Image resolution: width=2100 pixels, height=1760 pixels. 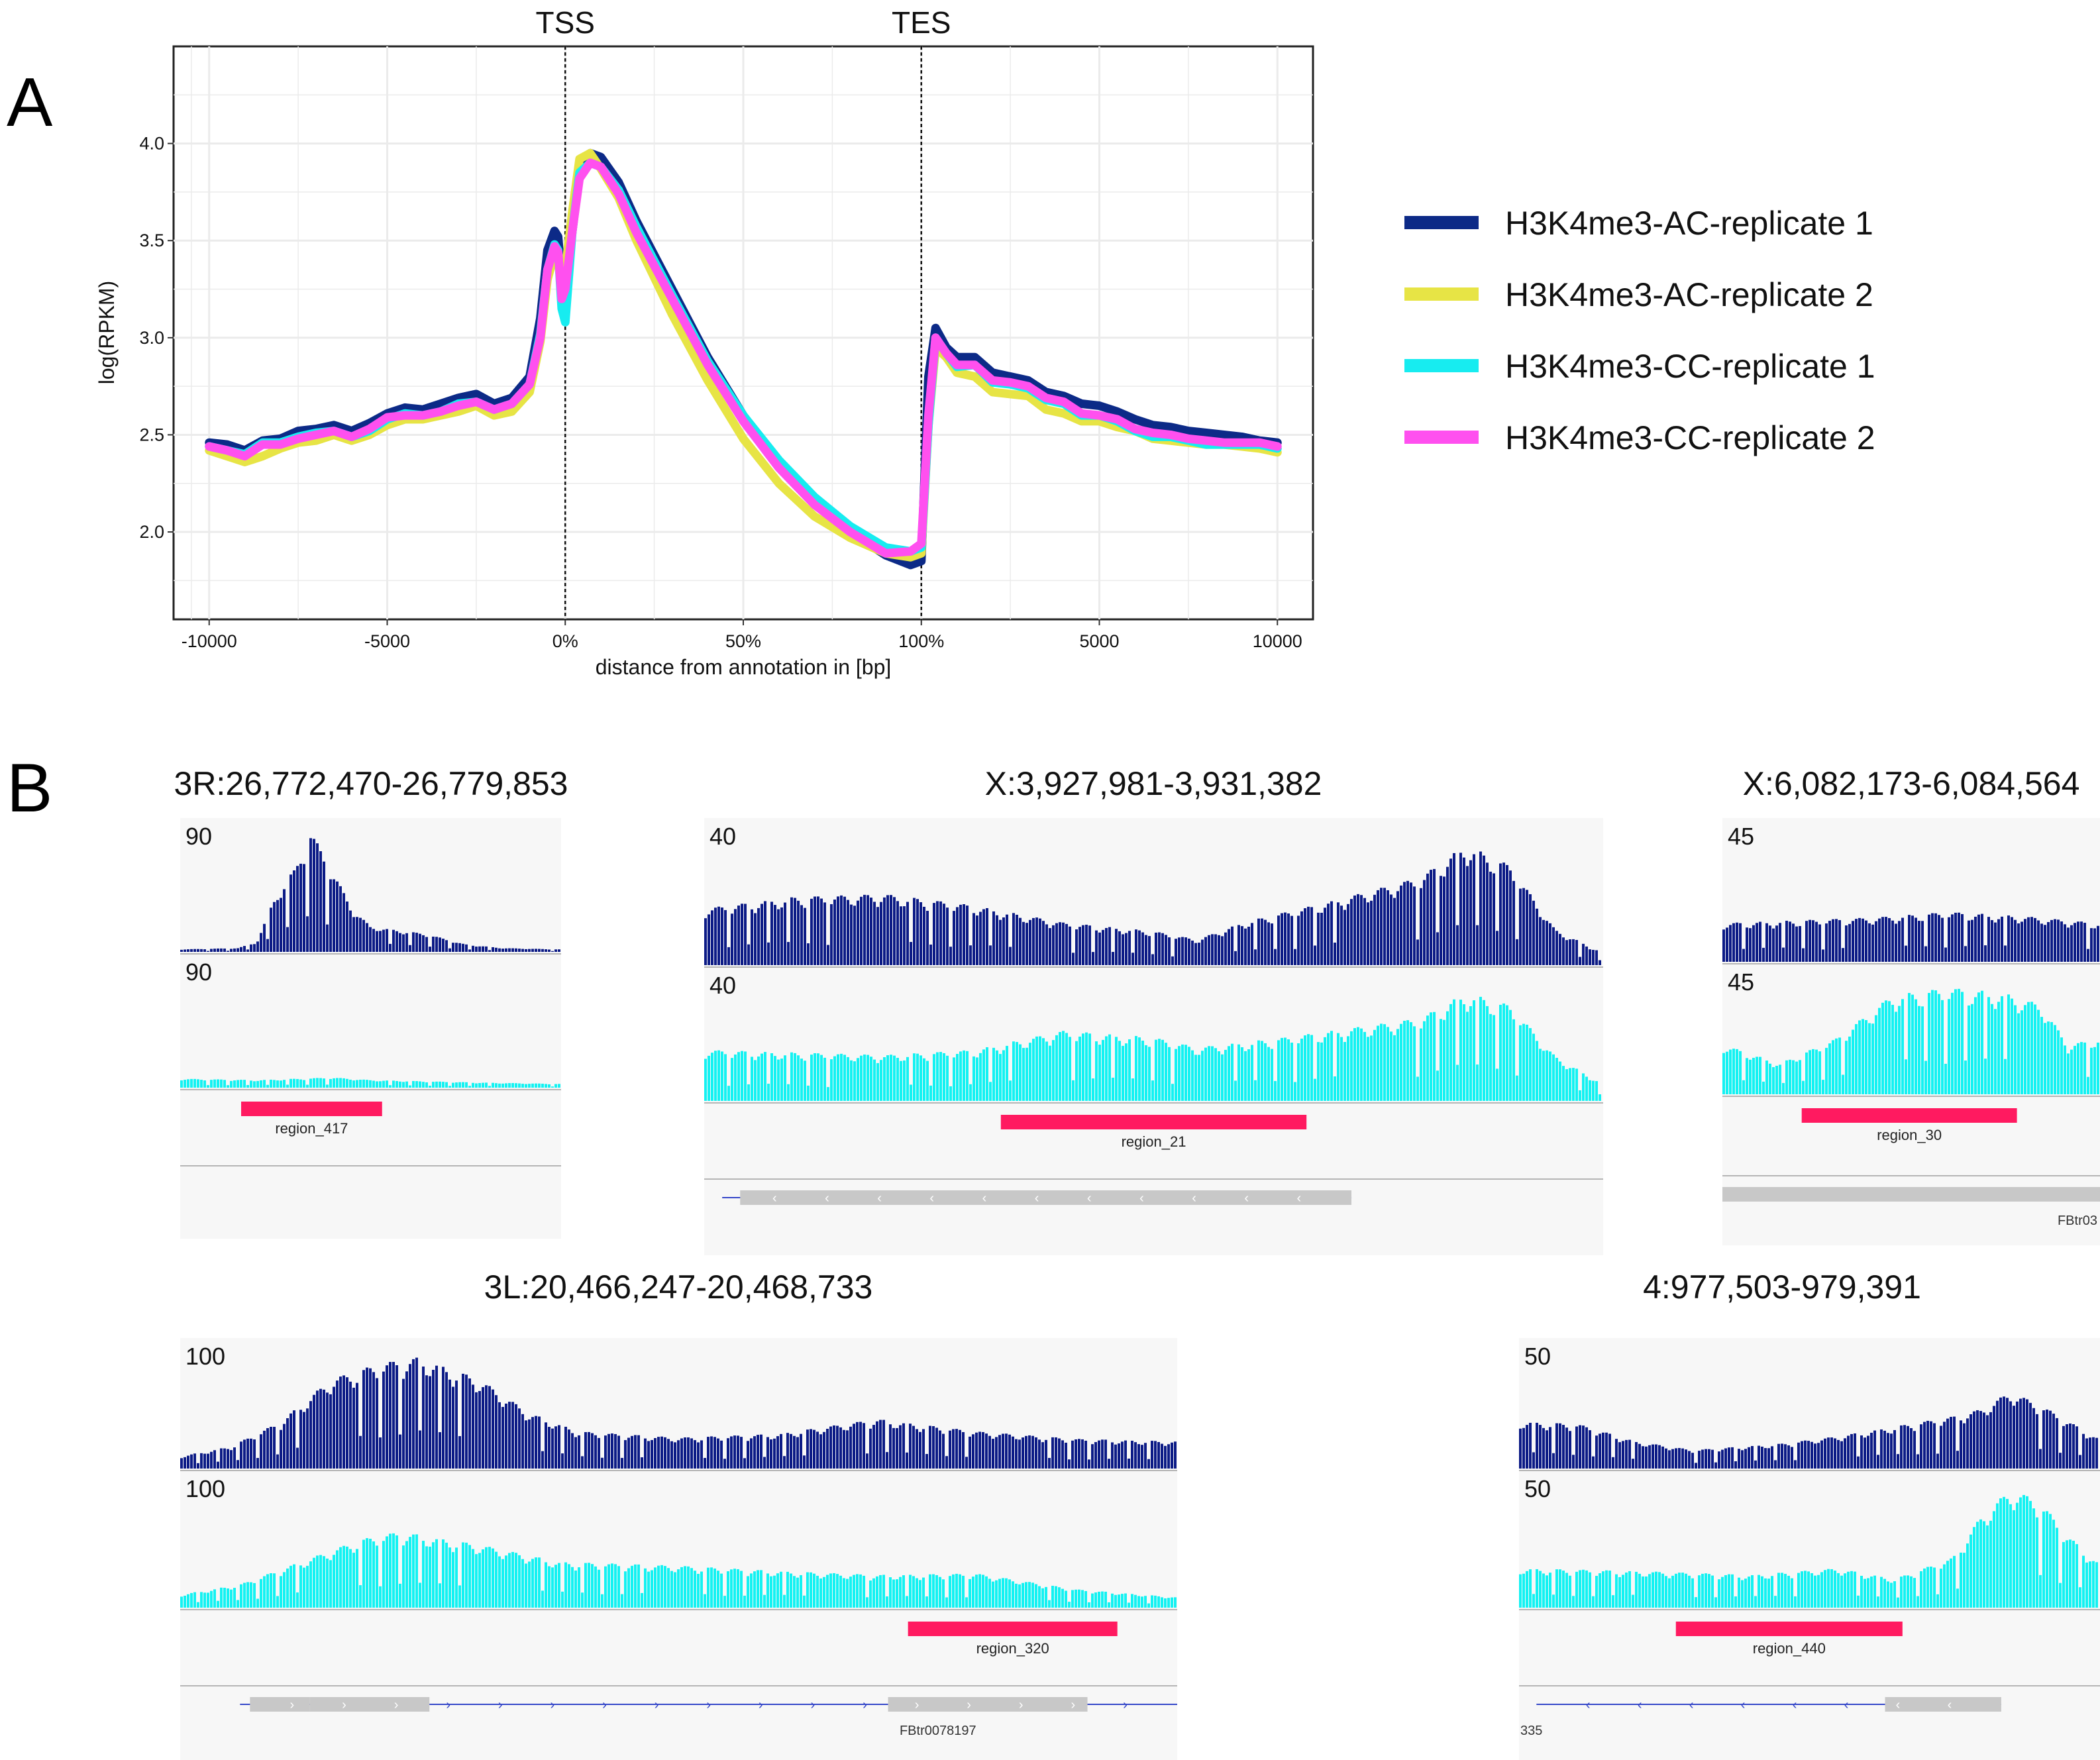 What do you see at coordinates (1690, 367) in the screenshot?
I see `legend-label-3: H3K4me3-CC-replicate 1` at bounding box center [1690, 367].